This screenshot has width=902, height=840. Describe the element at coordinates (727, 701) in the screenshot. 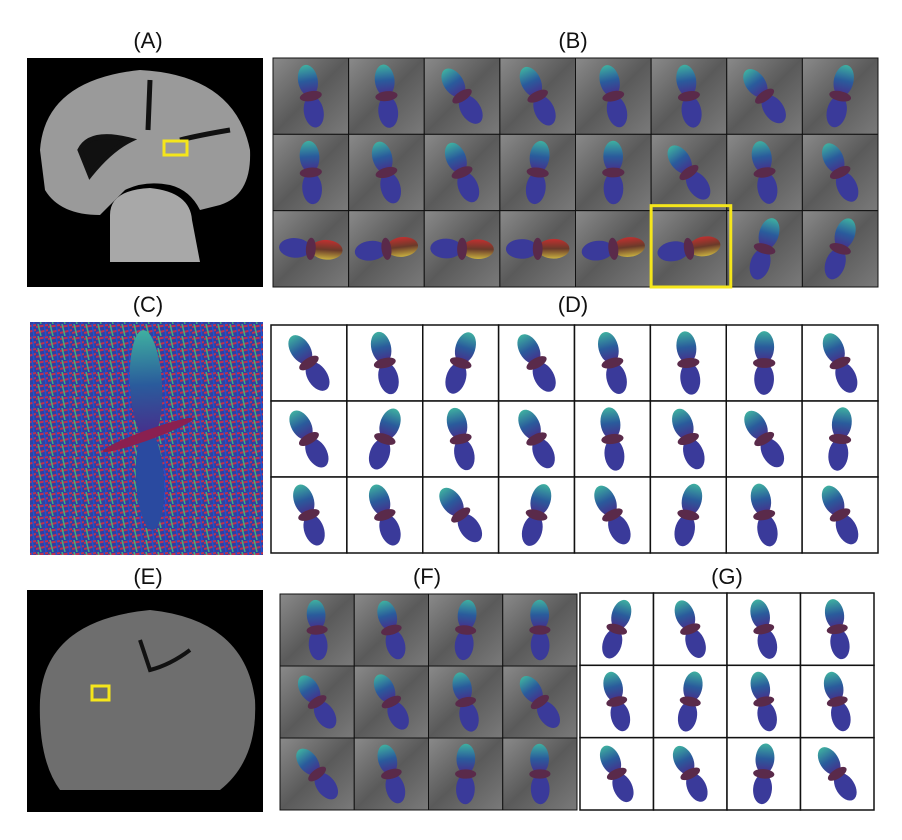

I see `glyph-grid` at that location.